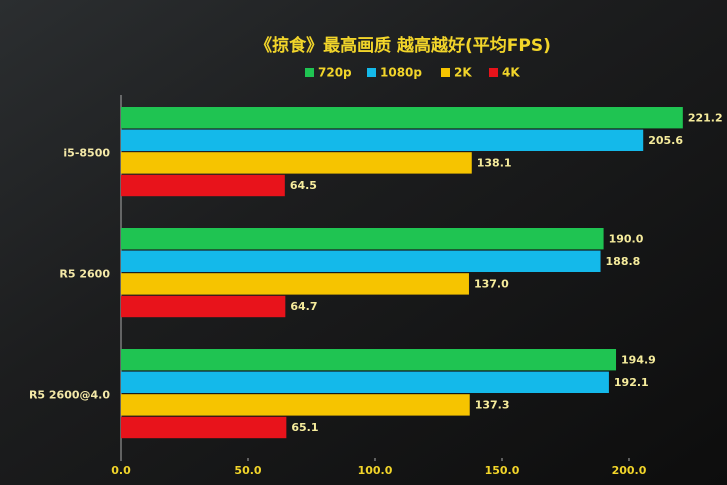 Image resolution: width=727 pixels, height=485 pixels. Describe the element at coordinates (375, 470) in the screenshot. I see `x-tick-label: 100.0` at that location.